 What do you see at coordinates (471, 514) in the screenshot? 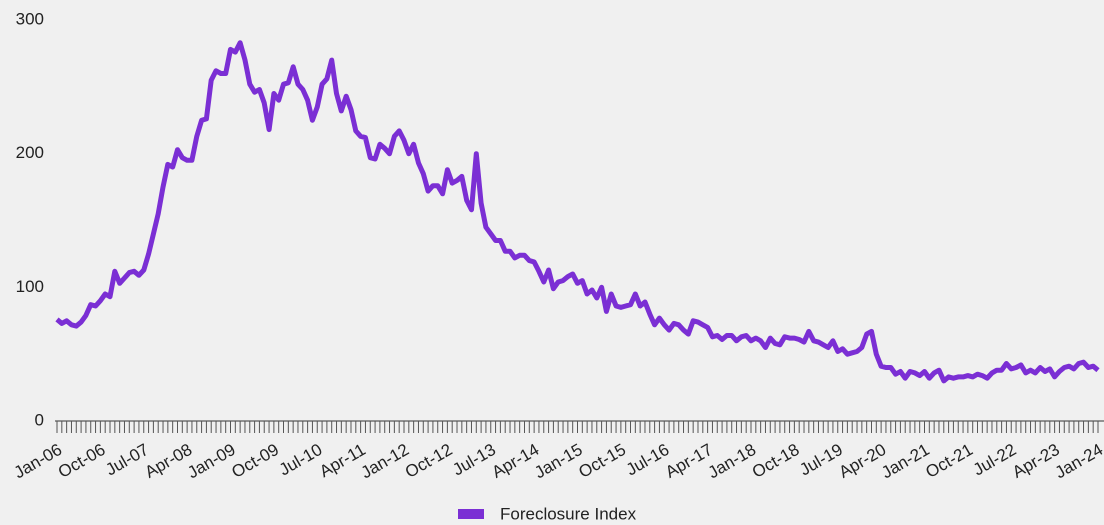
I see `legend-swatch` at bounding box center [471, 514].